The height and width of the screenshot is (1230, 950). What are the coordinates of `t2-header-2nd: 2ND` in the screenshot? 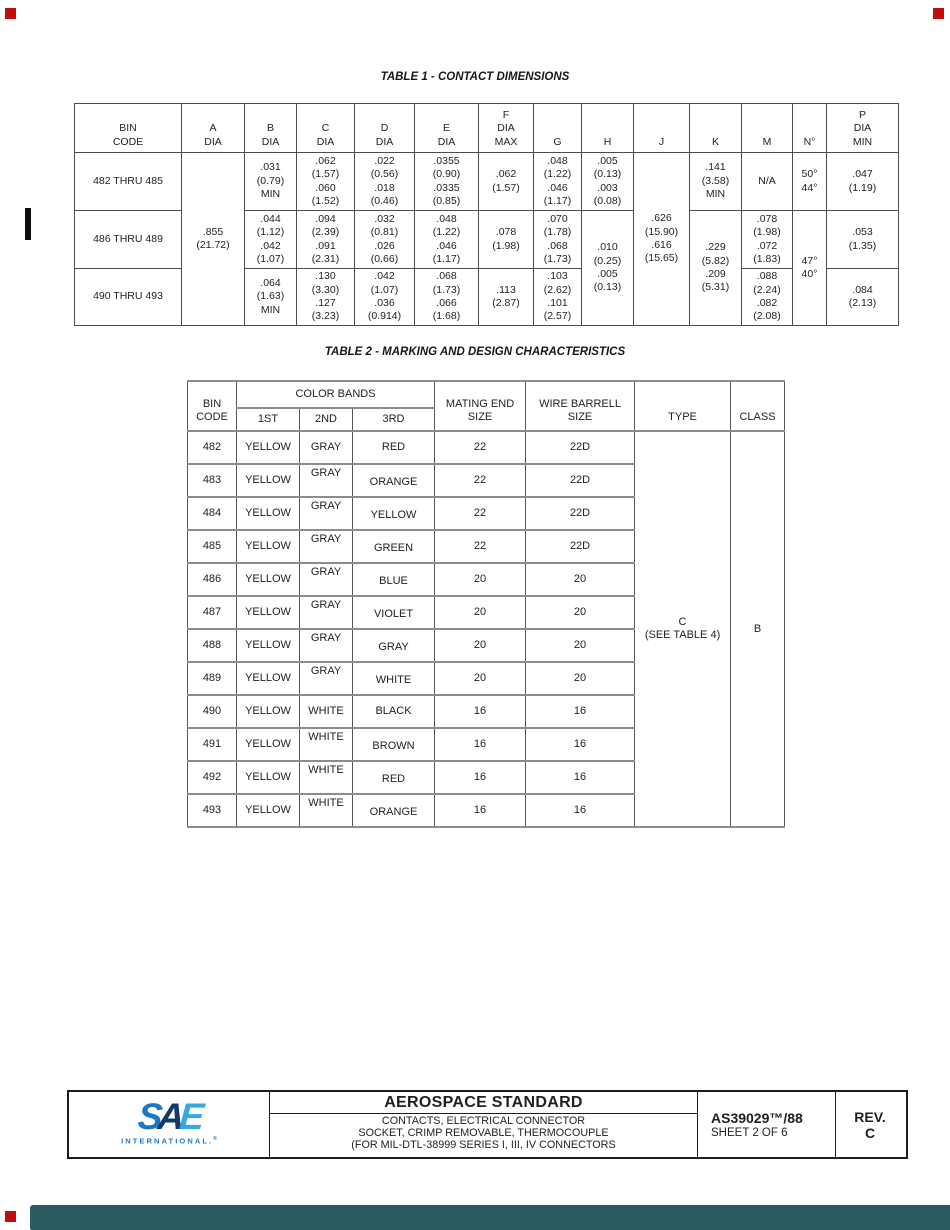 It's located at (326, 419).